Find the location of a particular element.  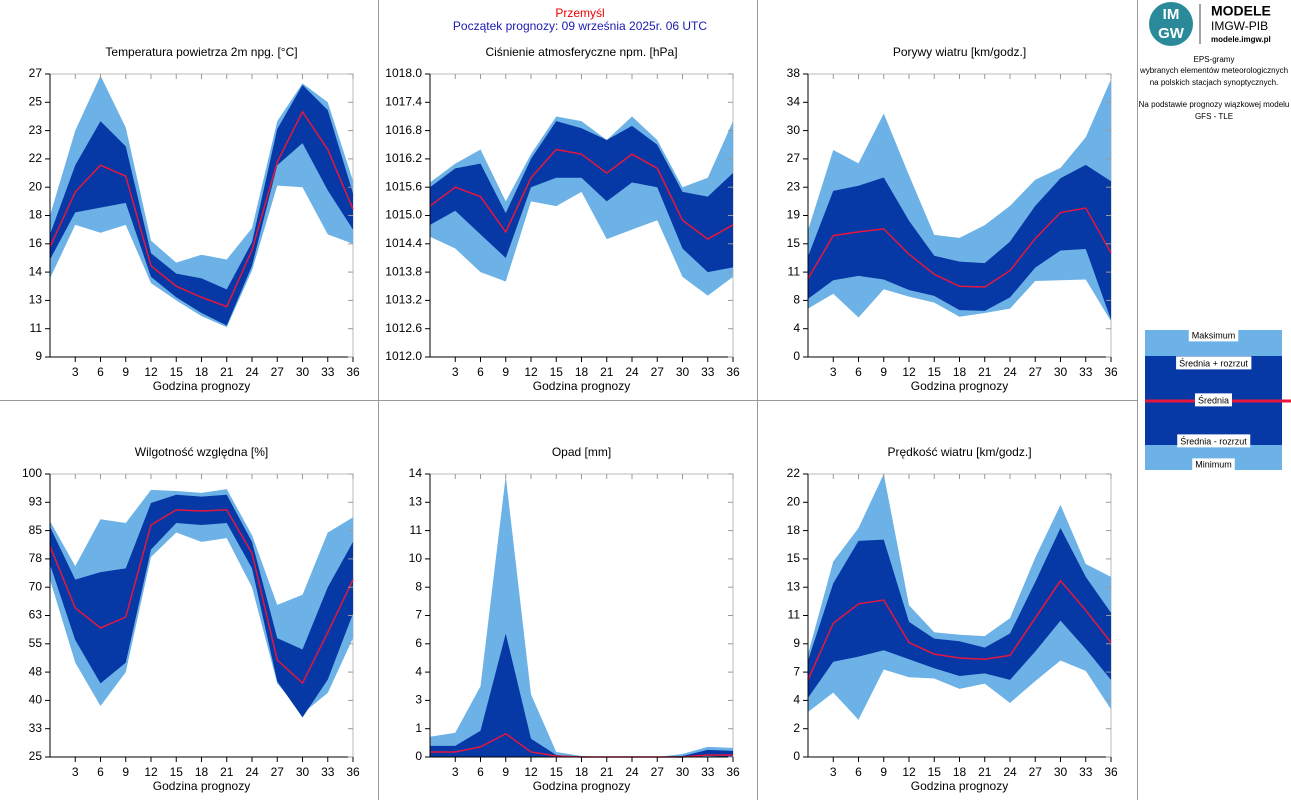

y-tick-label: 18 is located at coordinates (794, 530).